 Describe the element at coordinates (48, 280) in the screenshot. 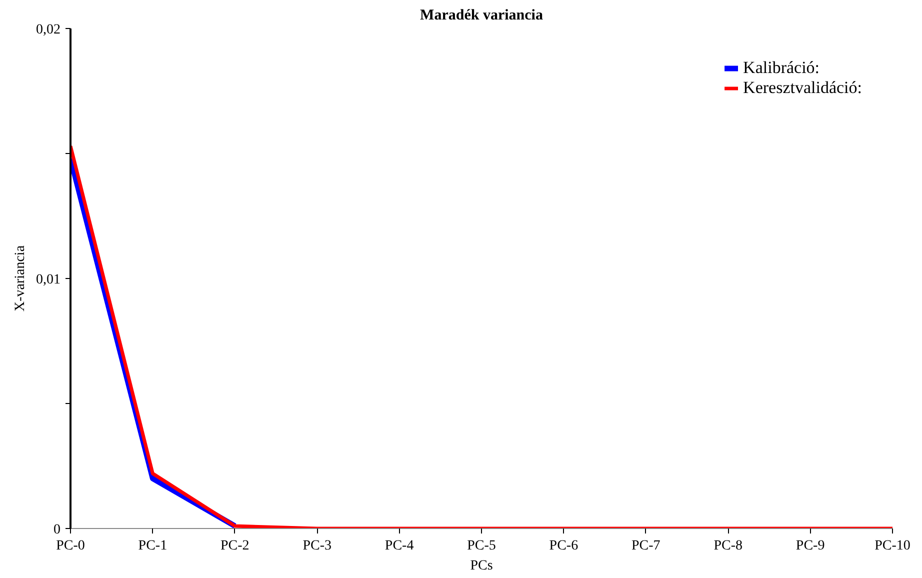

I see `y-tick-label: 0,01` at that location.